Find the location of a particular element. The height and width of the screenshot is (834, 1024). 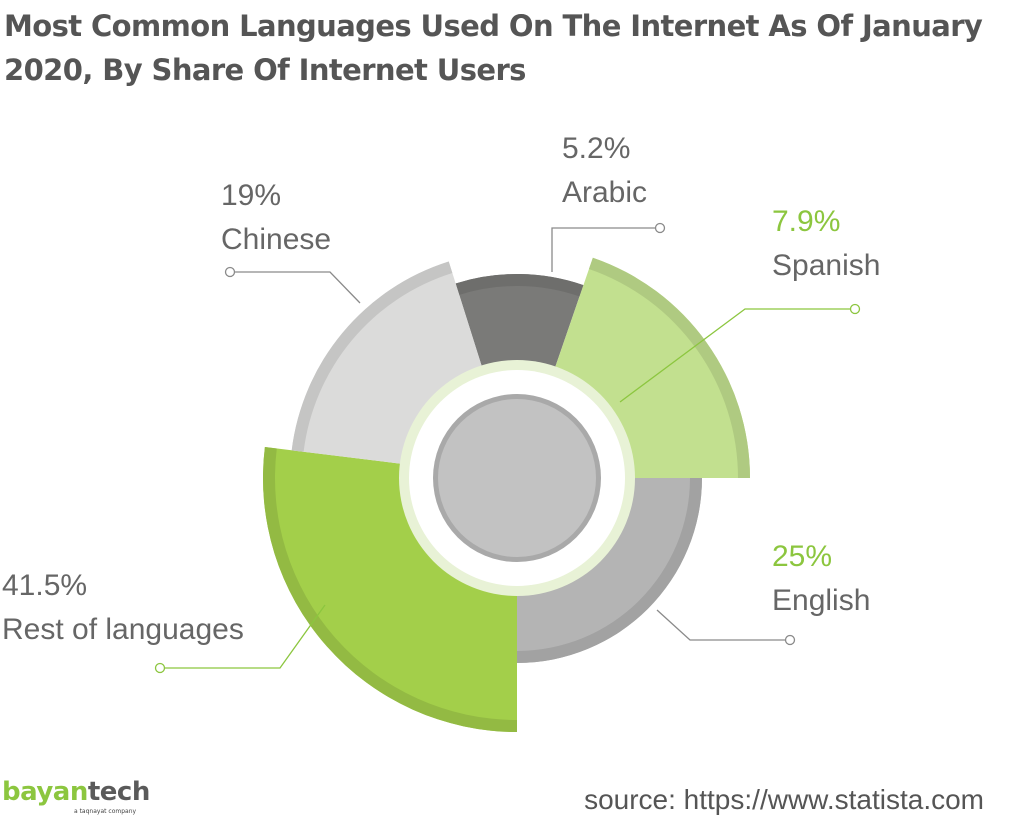

value-label-chinese: 19% is located at coordinates (251, 195).